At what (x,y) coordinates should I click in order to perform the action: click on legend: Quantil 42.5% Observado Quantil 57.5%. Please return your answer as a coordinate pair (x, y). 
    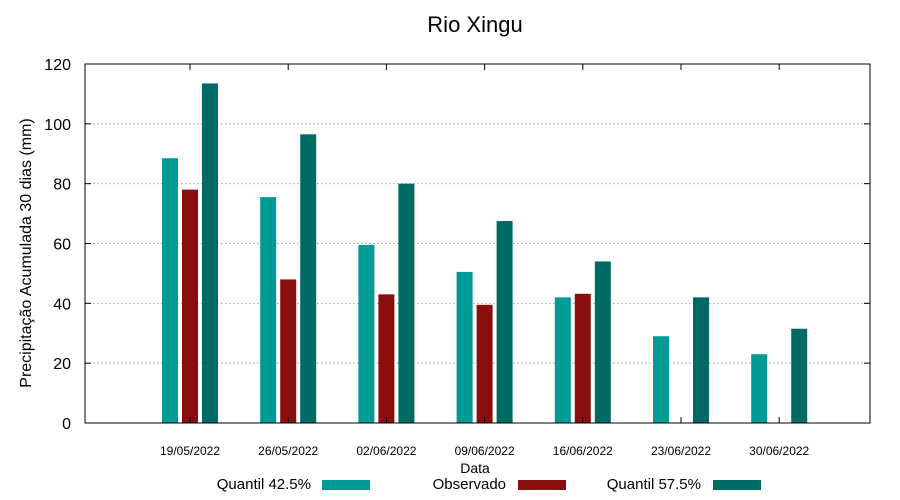
    Looking at the image, I should click on (489, 484).